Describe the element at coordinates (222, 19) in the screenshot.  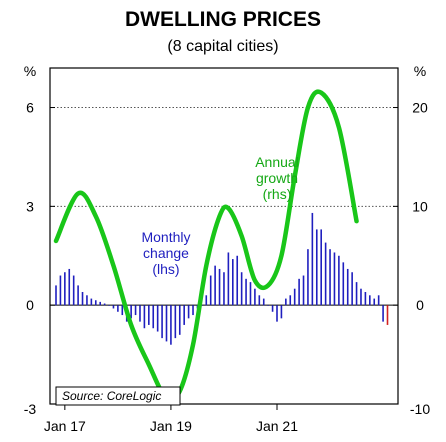
I see `chart-title: DWELLING PRICES` at that location.